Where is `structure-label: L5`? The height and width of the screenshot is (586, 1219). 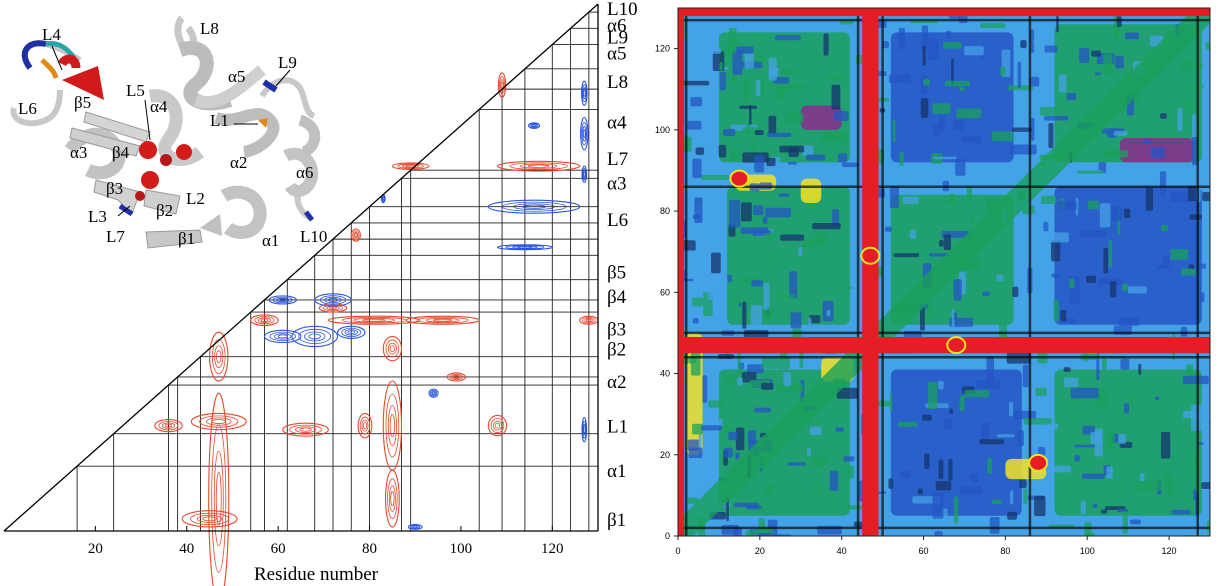
structure-label: L5 is located at coordinates (135, 90).